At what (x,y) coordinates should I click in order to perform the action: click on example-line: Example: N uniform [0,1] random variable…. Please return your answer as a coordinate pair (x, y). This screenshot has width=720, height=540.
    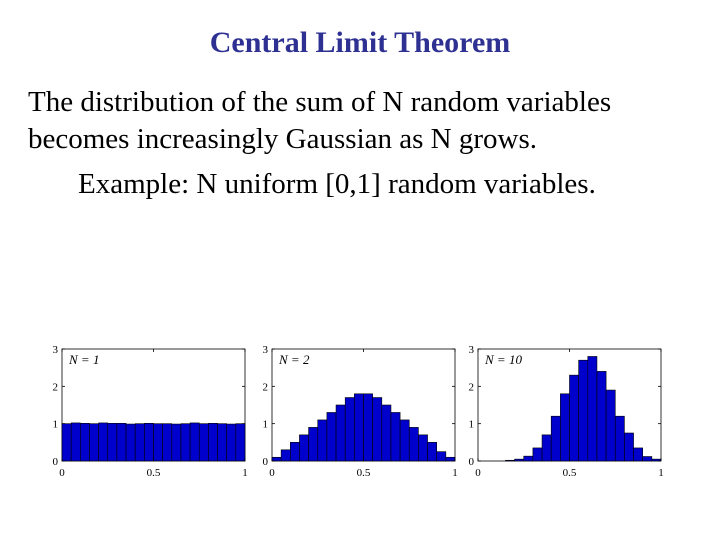
    Looking at the image, I should click on (337, 184).